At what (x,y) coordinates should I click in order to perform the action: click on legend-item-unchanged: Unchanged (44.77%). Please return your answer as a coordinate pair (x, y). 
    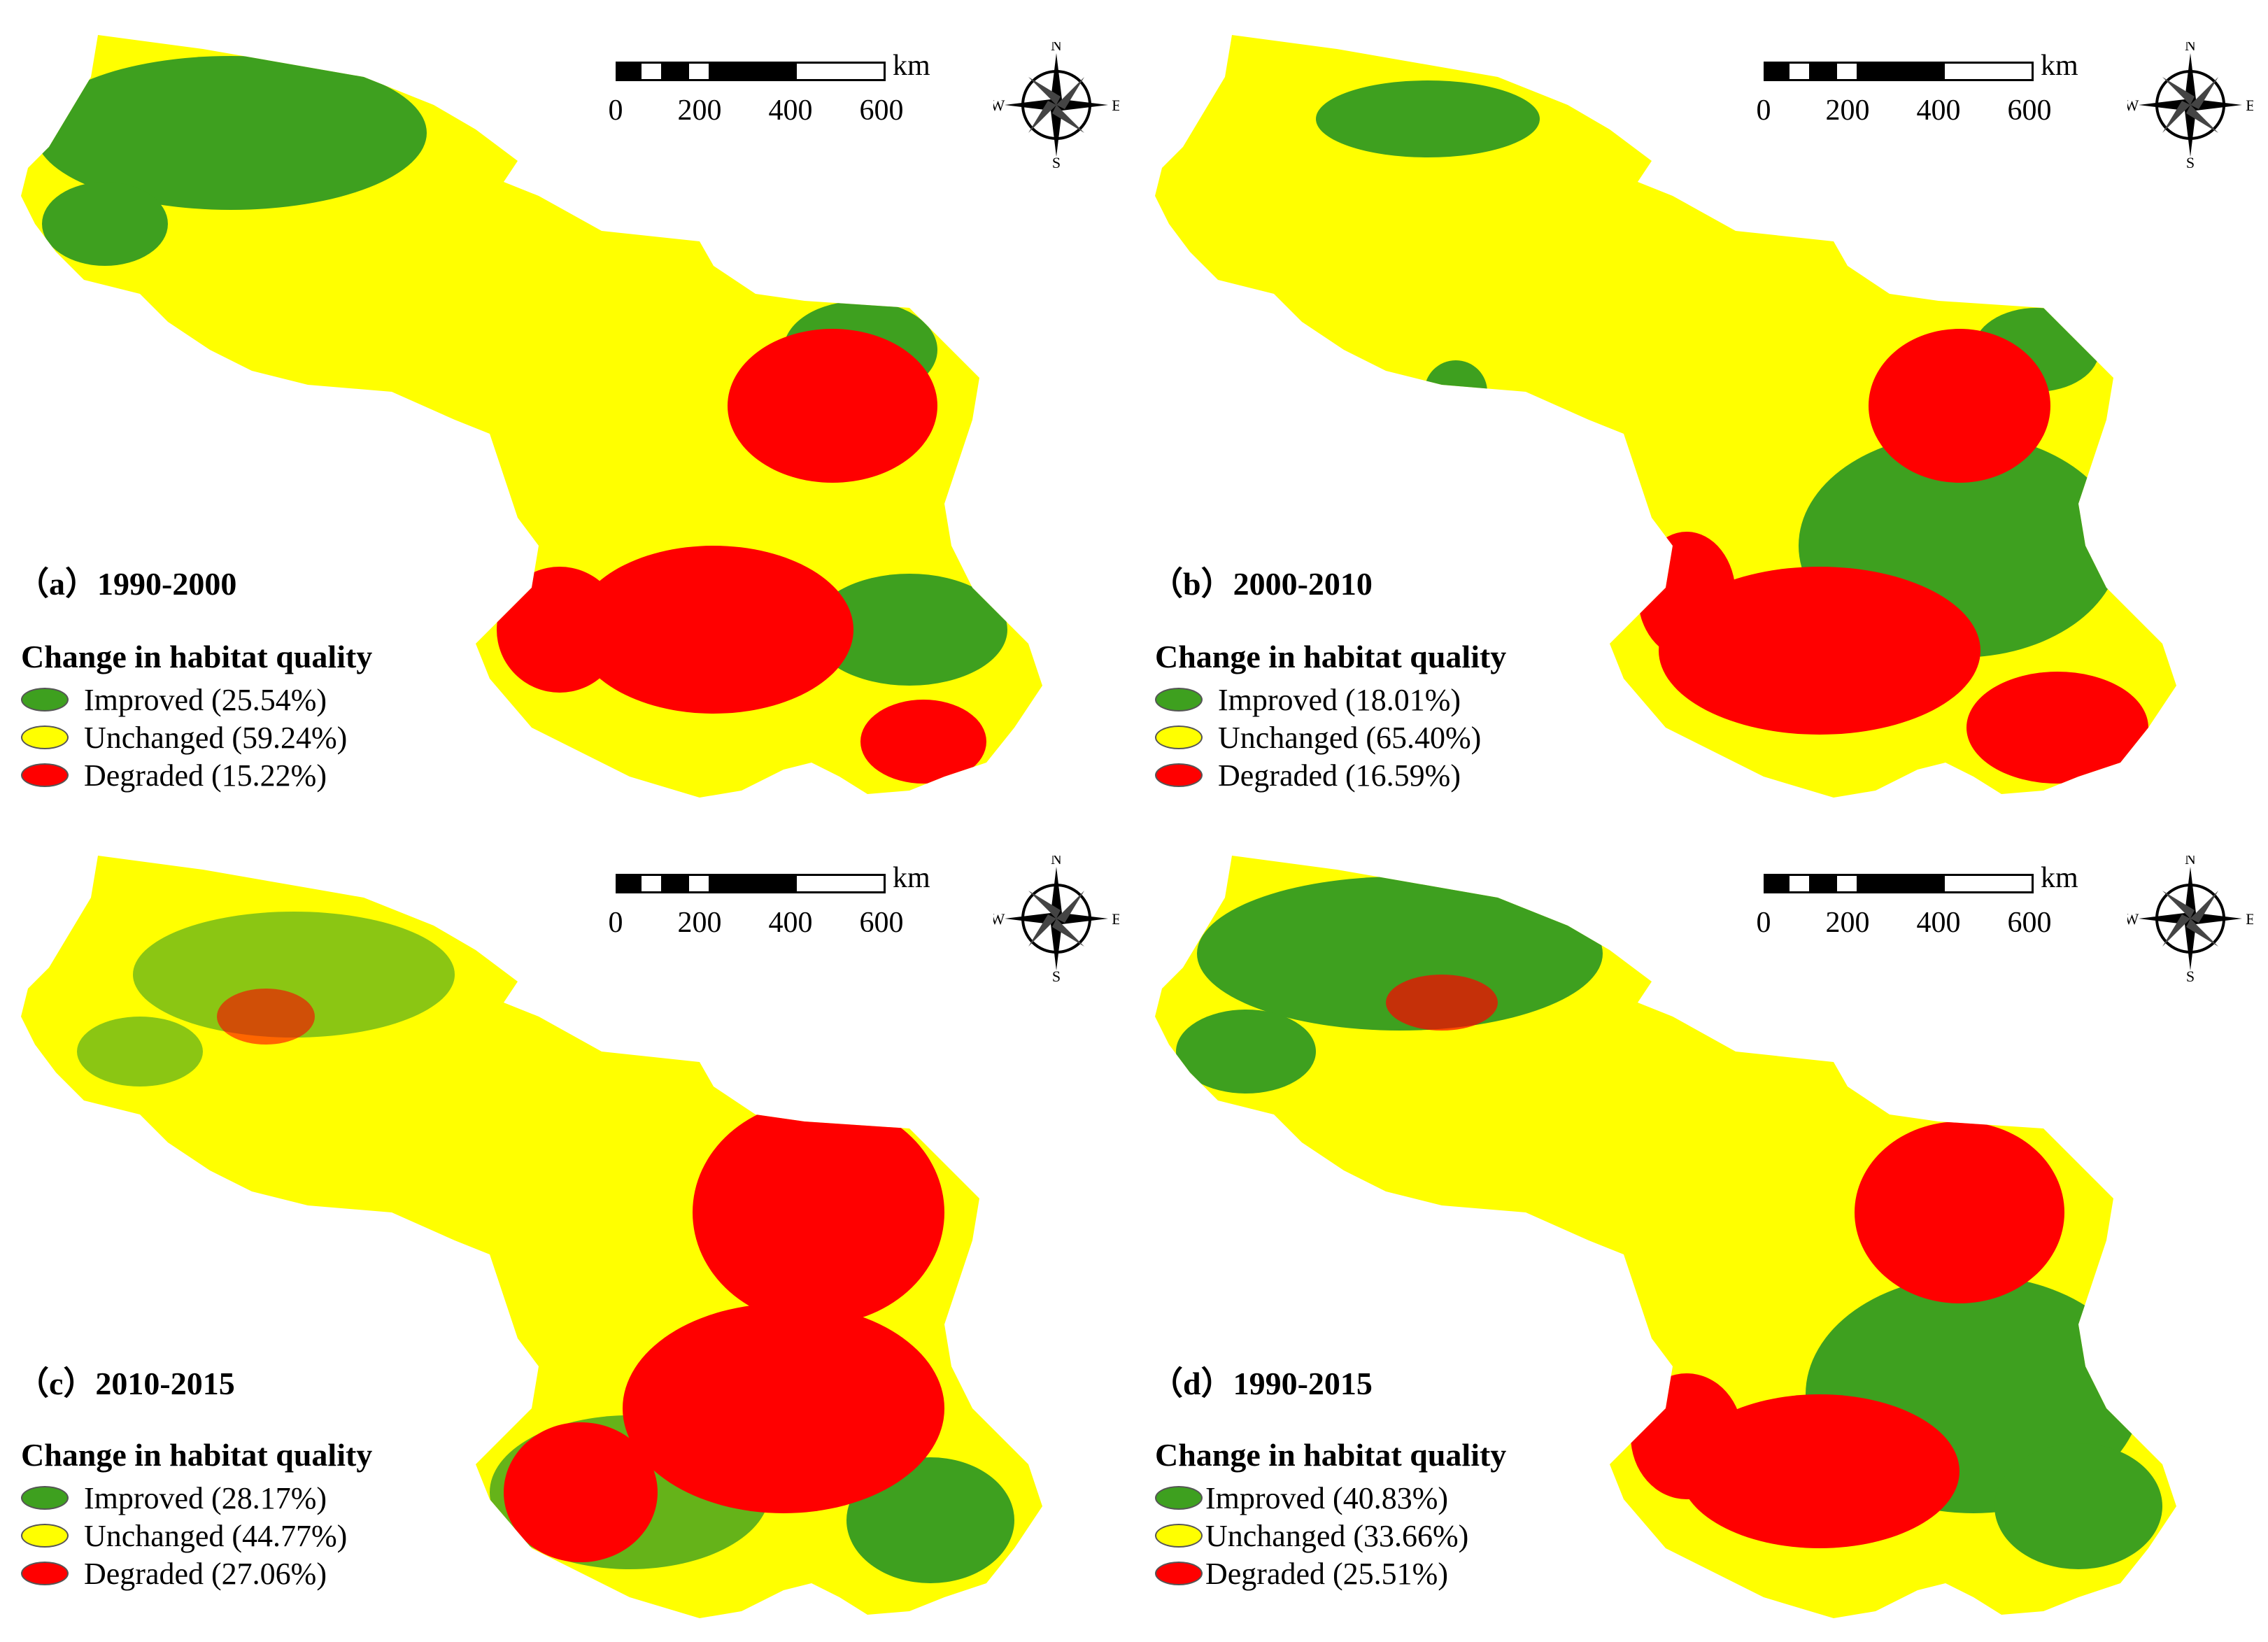
    Looking at the image, I should click on (196, 1536).